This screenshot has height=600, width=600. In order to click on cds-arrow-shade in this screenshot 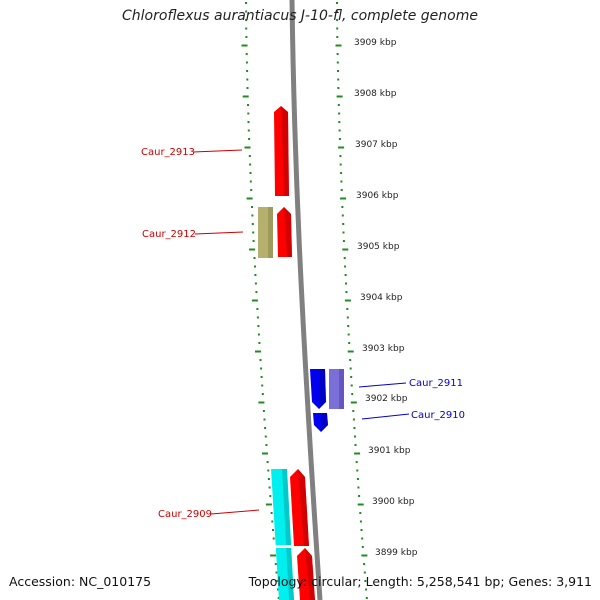, I will do `click(322, 389)`.